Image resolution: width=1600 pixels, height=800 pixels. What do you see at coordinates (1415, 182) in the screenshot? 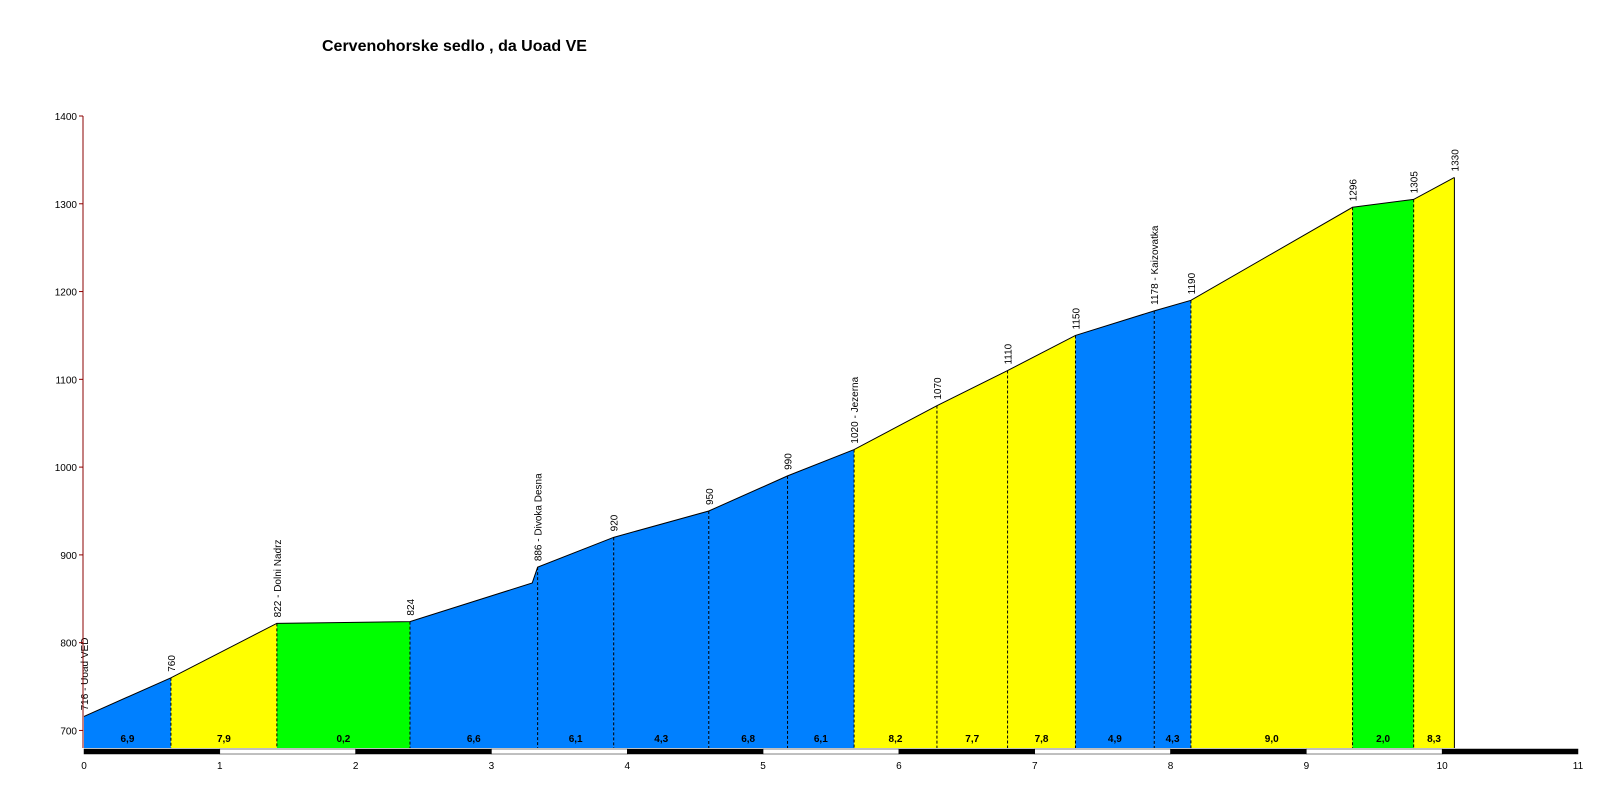
I see `point-elevation-label: 1305` at bounding box center [1415, 182].